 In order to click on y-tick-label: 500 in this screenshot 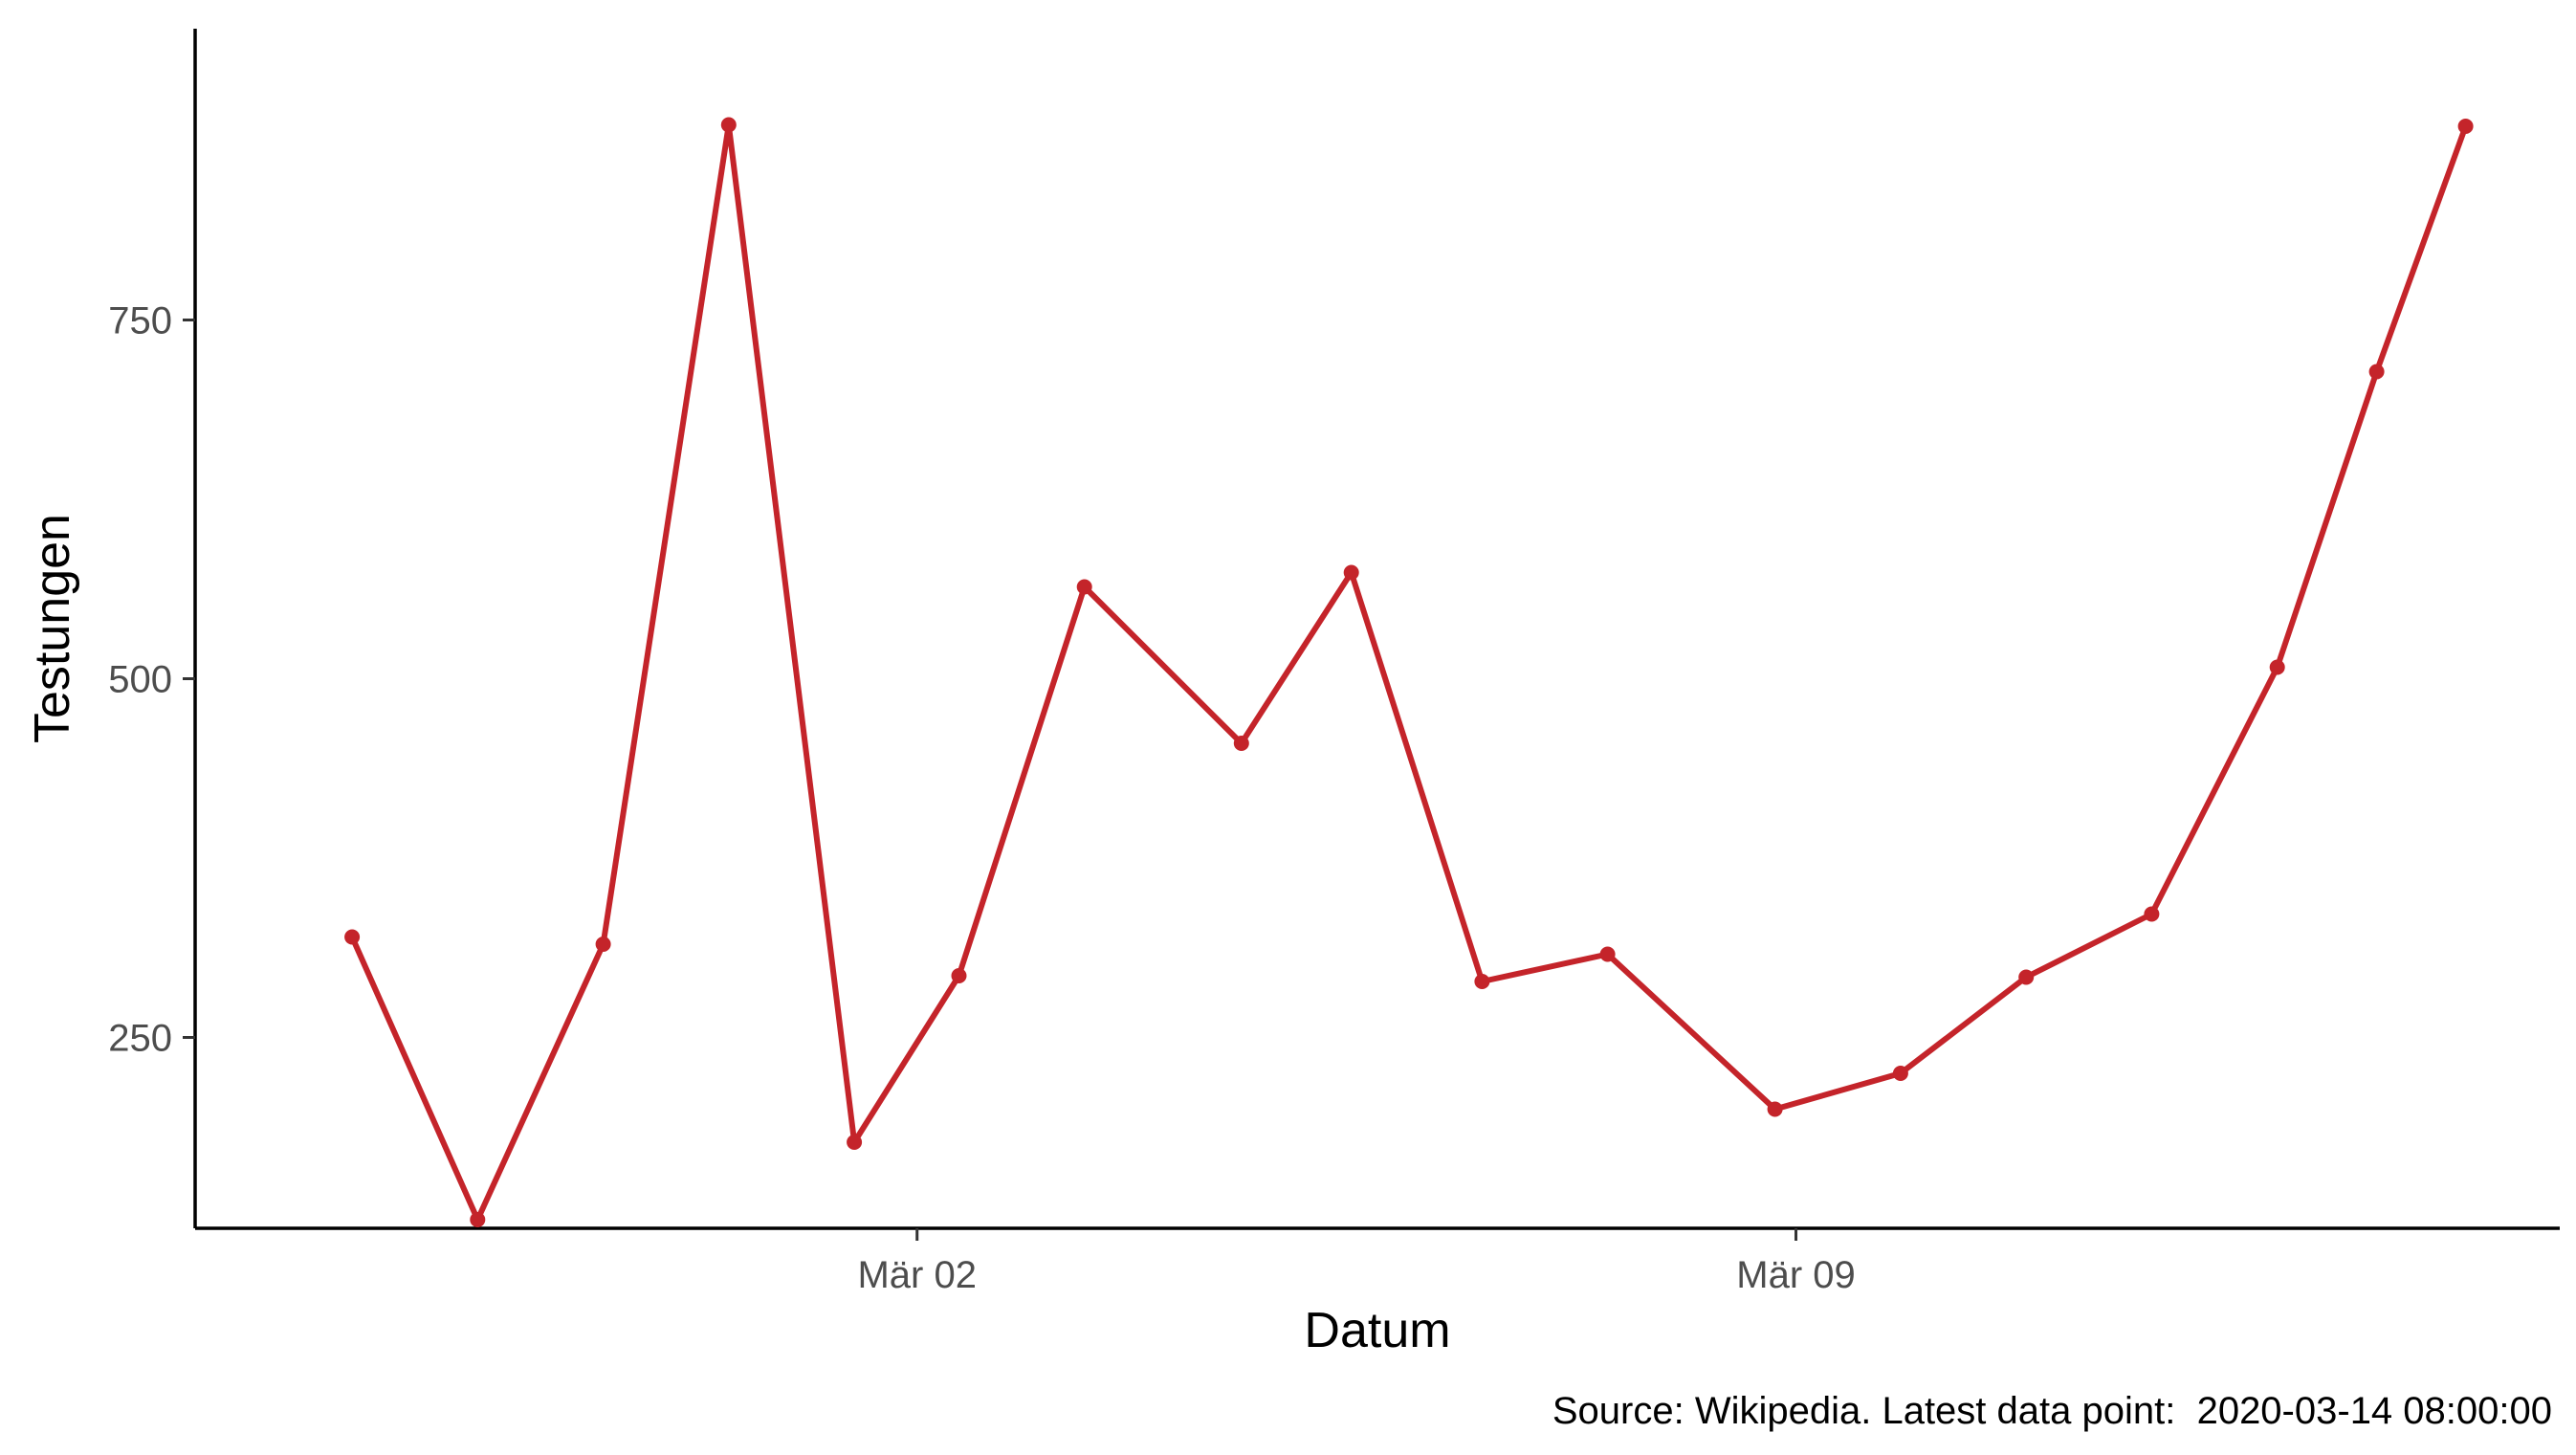, I will do `click(140, 680)`.